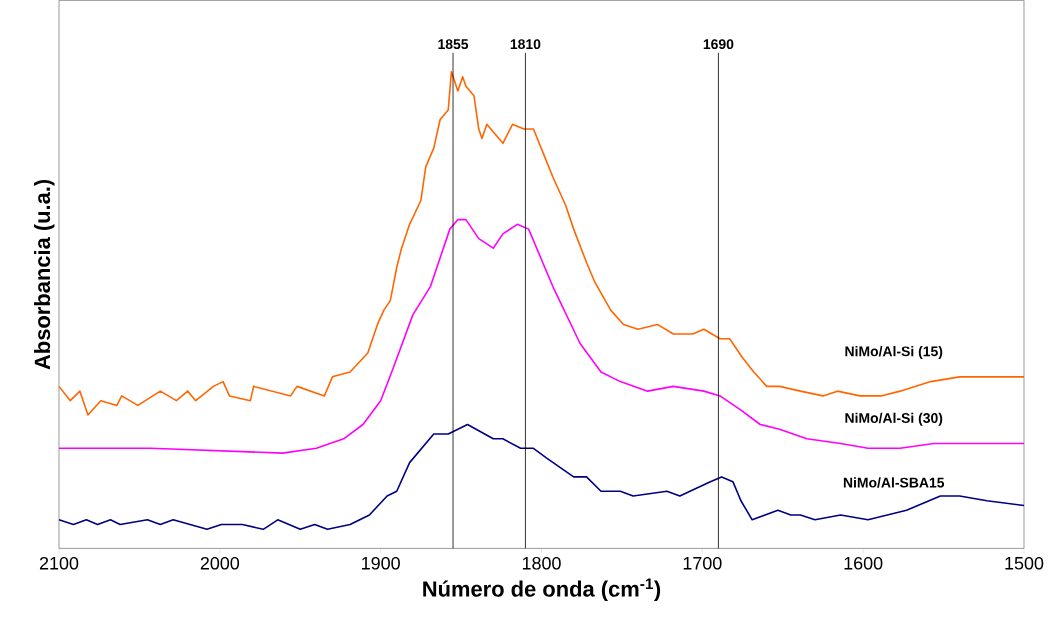  What do you see at coordinates (541, 563) in the screenshot?
I see `x-tick-label: 1800` at bounding box center [541, 563].